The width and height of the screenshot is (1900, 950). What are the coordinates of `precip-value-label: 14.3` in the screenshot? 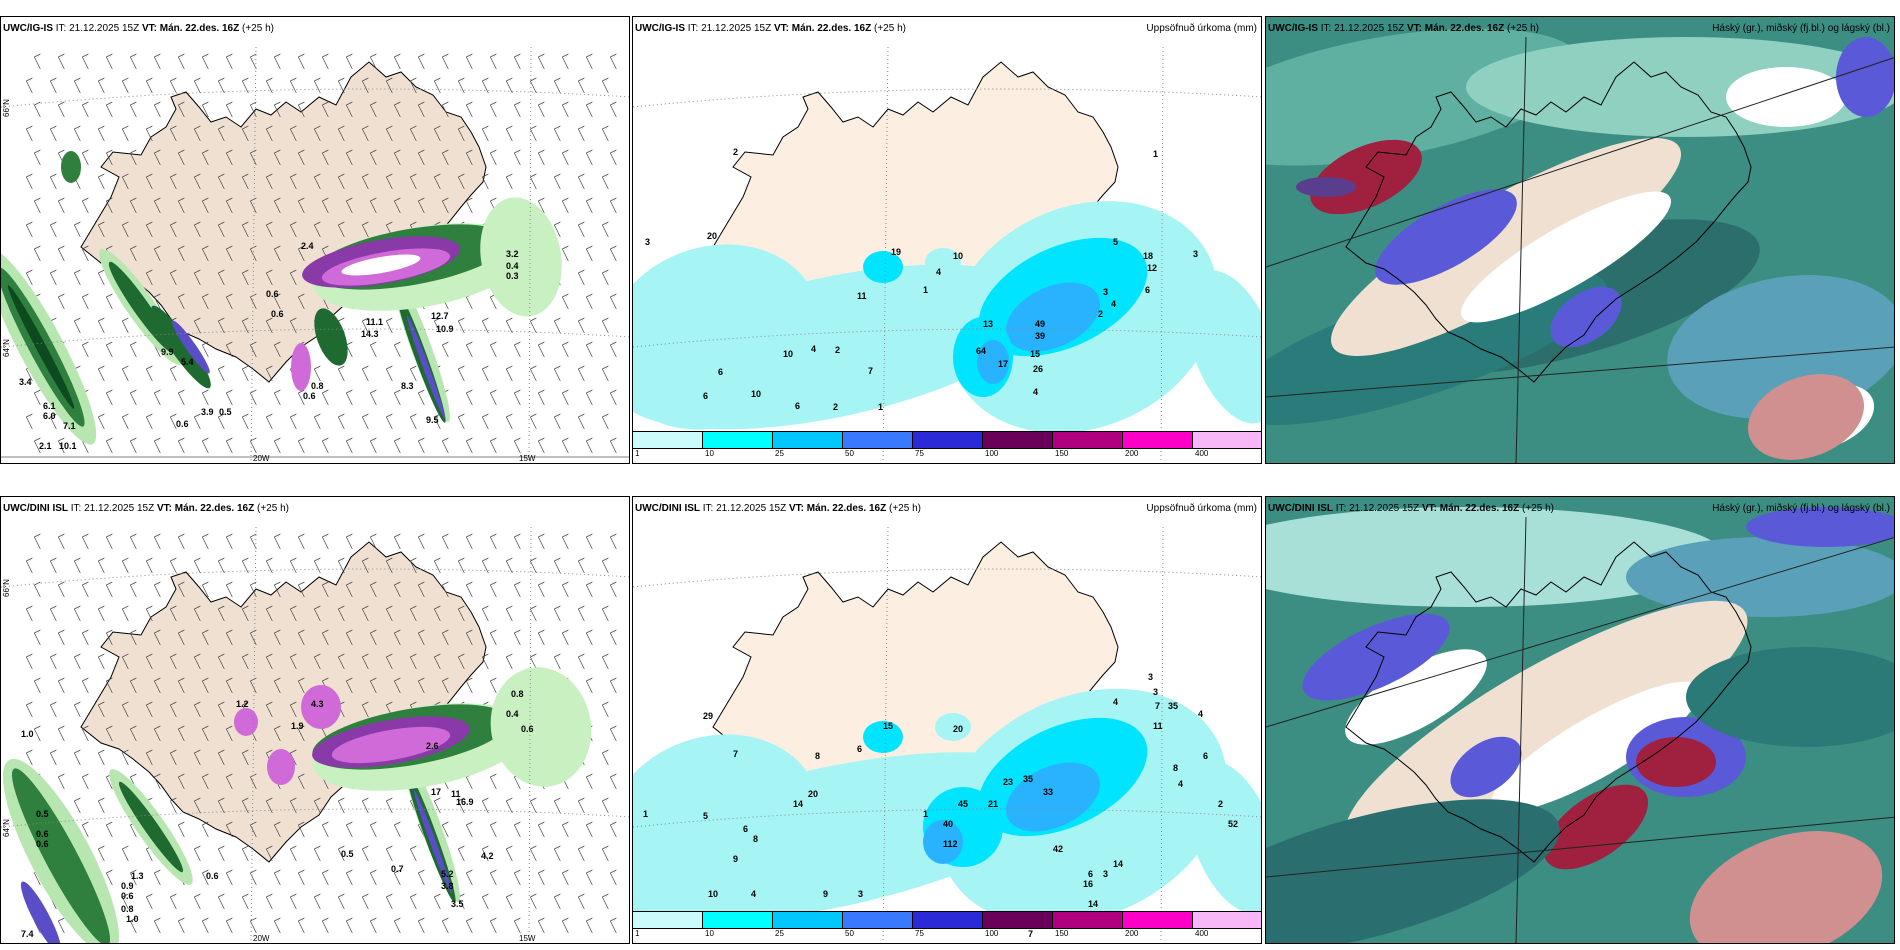 It's located at (370, 334).